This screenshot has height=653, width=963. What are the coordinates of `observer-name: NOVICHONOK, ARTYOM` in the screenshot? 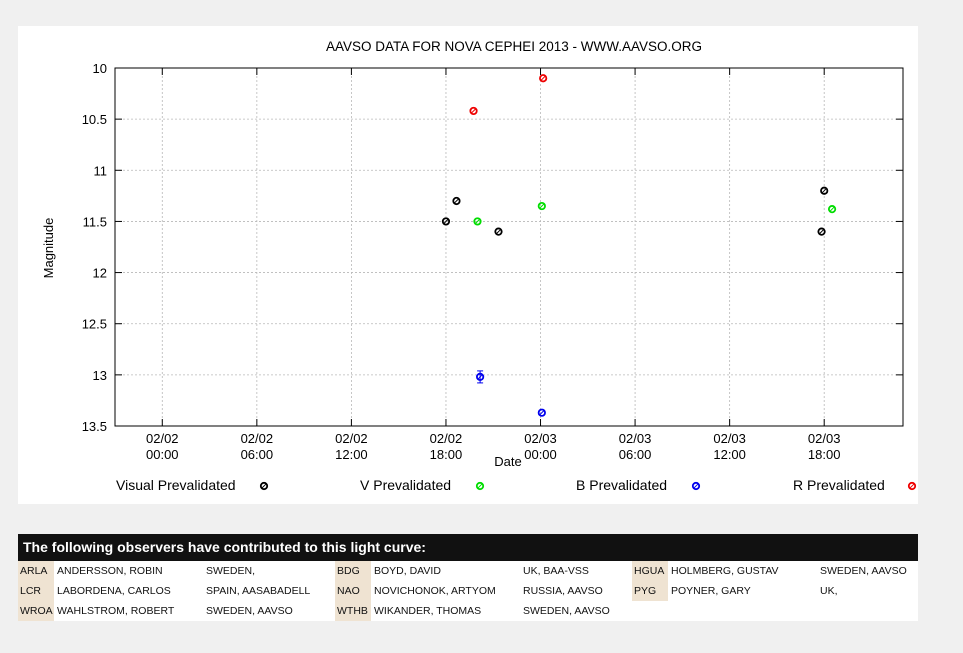 It's located at (435, 591).